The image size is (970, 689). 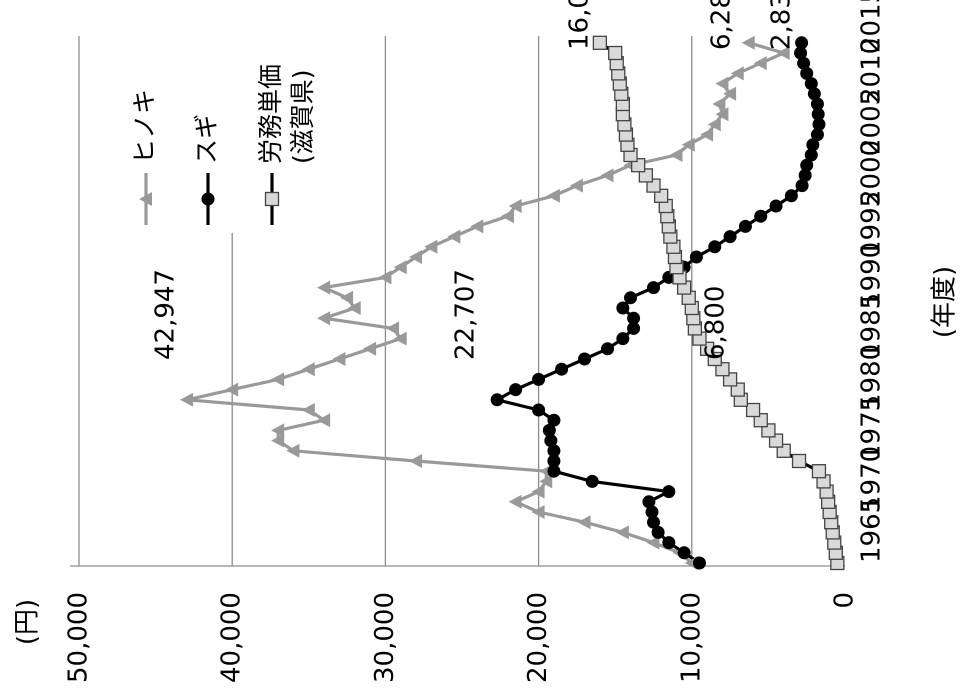 I want to click on legend-label: スギ, so click(x=206, y=139).